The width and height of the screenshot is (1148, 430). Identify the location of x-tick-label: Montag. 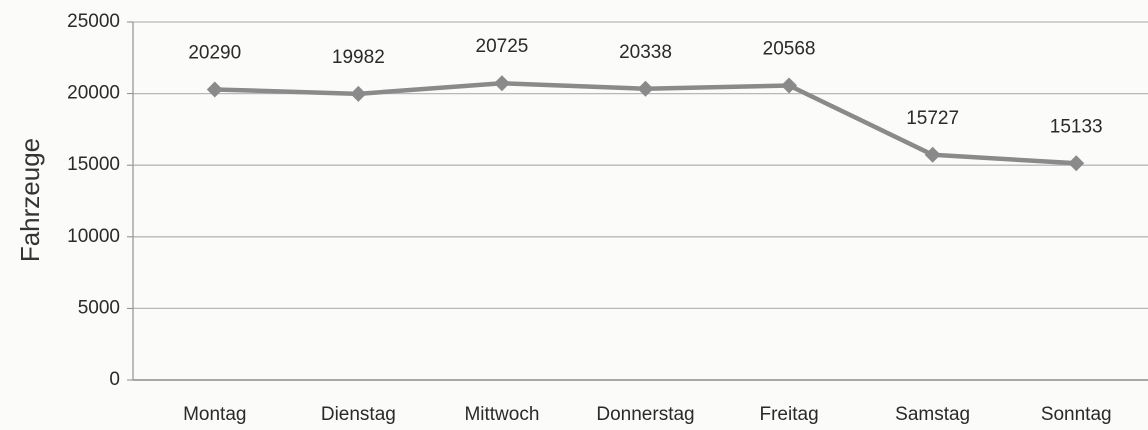
(214, 414).